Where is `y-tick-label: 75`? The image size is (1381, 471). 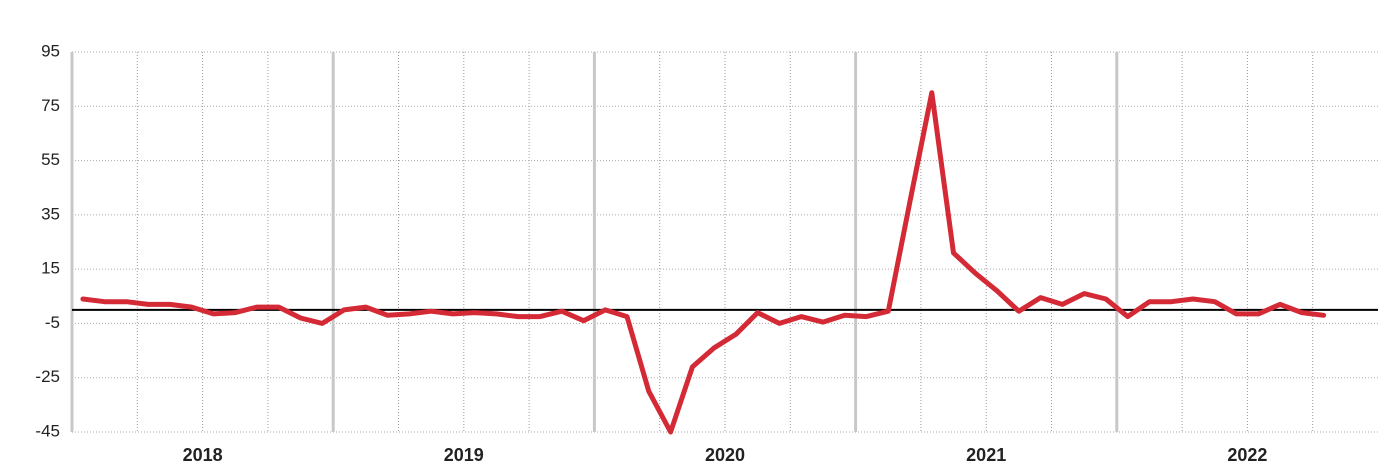 y-tick-label: 75 is located at coordinates (50, 105).